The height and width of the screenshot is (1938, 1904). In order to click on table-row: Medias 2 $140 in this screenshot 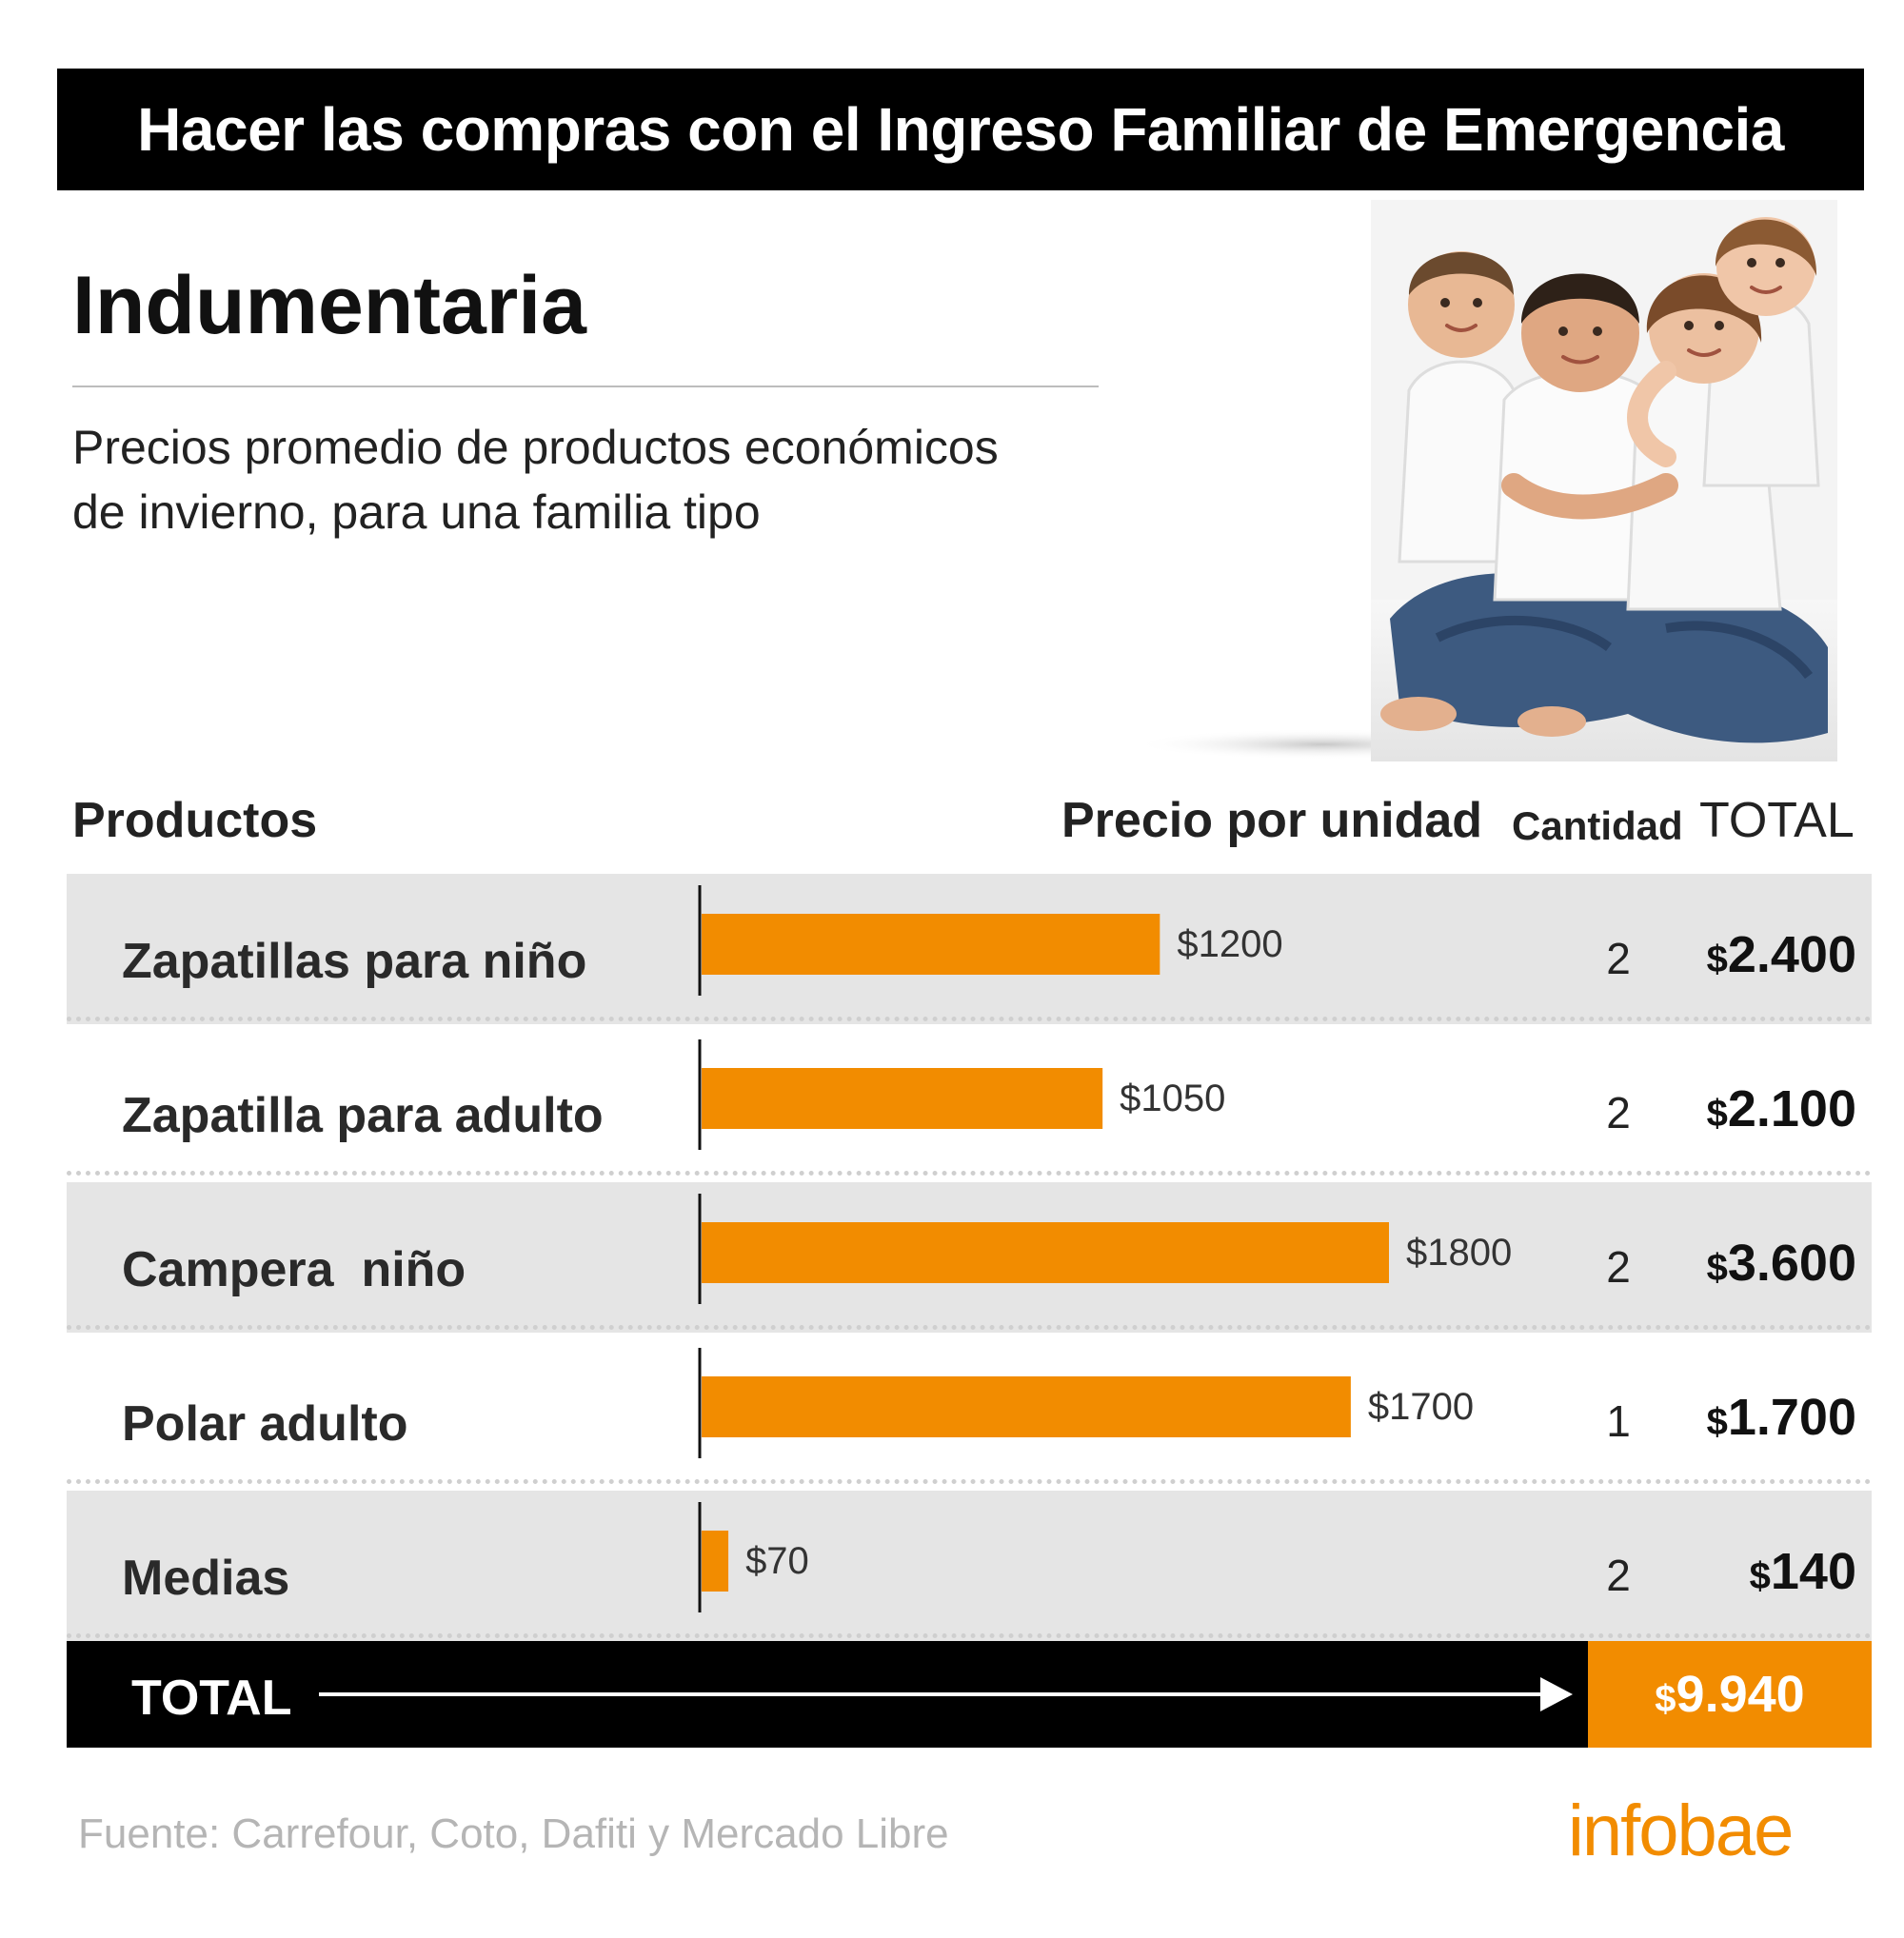, I will do `click(969, 1566)`.